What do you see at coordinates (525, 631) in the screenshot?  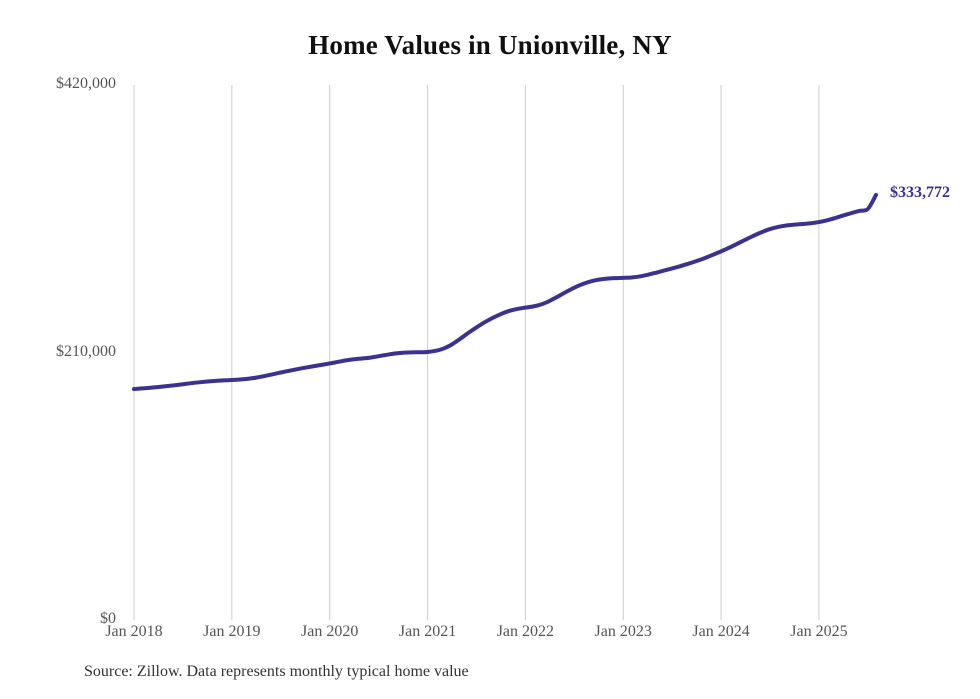 I see `x-tick-jan-2022: Jan 2022` at bounding box center [525, 631].